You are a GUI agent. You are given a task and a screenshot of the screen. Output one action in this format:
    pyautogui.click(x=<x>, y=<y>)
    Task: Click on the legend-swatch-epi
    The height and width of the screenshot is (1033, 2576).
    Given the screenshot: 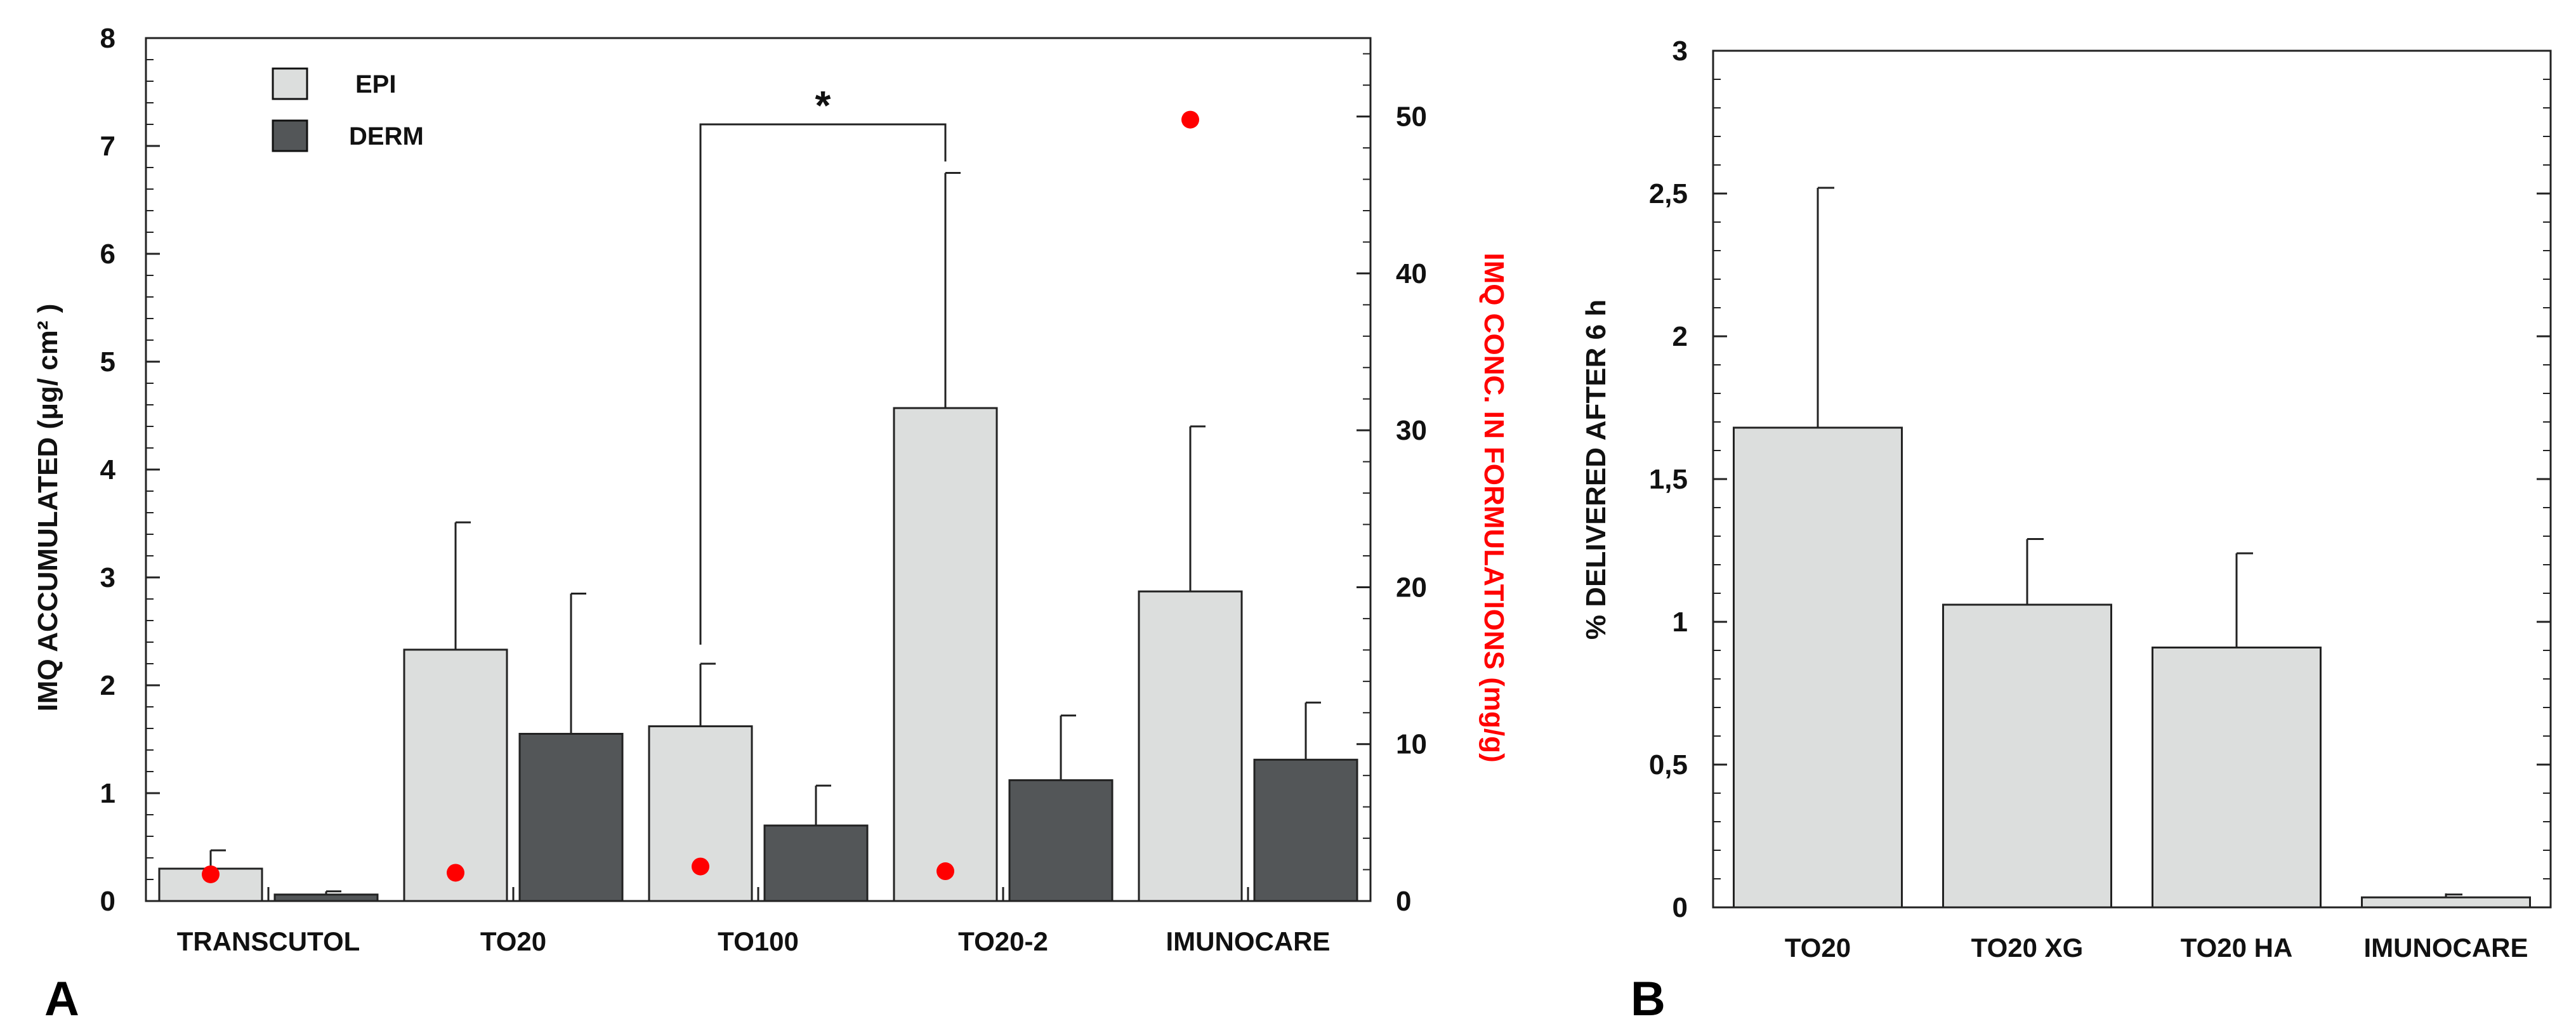 What is the action you would take?
    pyautogui.click(x=290, y=83)
    